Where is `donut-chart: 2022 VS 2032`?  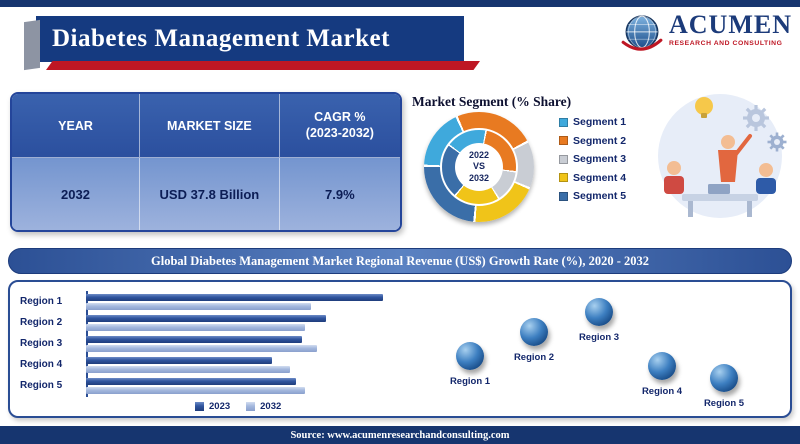
donut-chart: 2022 VS 2032 is located at coordinates (479, 167).